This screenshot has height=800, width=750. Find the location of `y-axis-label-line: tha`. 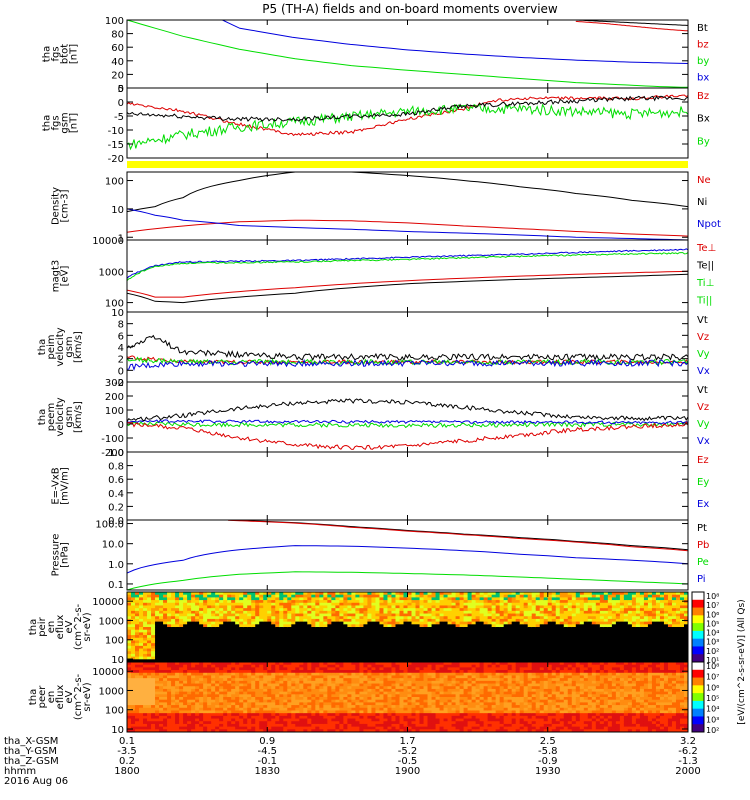

y-axis-label-line: tha is located at coordinates (42, 417).